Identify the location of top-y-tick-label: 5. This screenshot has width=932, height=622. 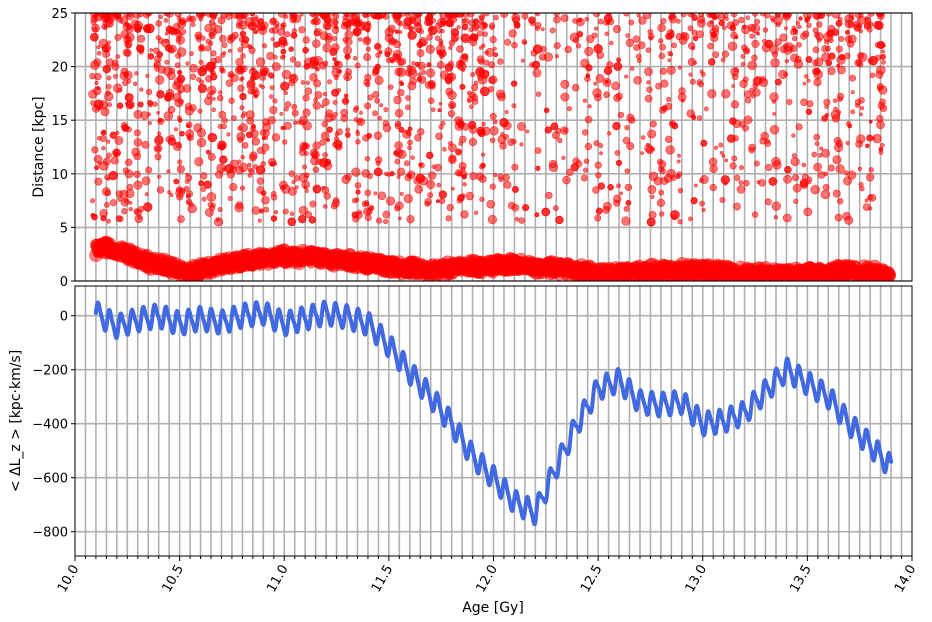
(64, 228).